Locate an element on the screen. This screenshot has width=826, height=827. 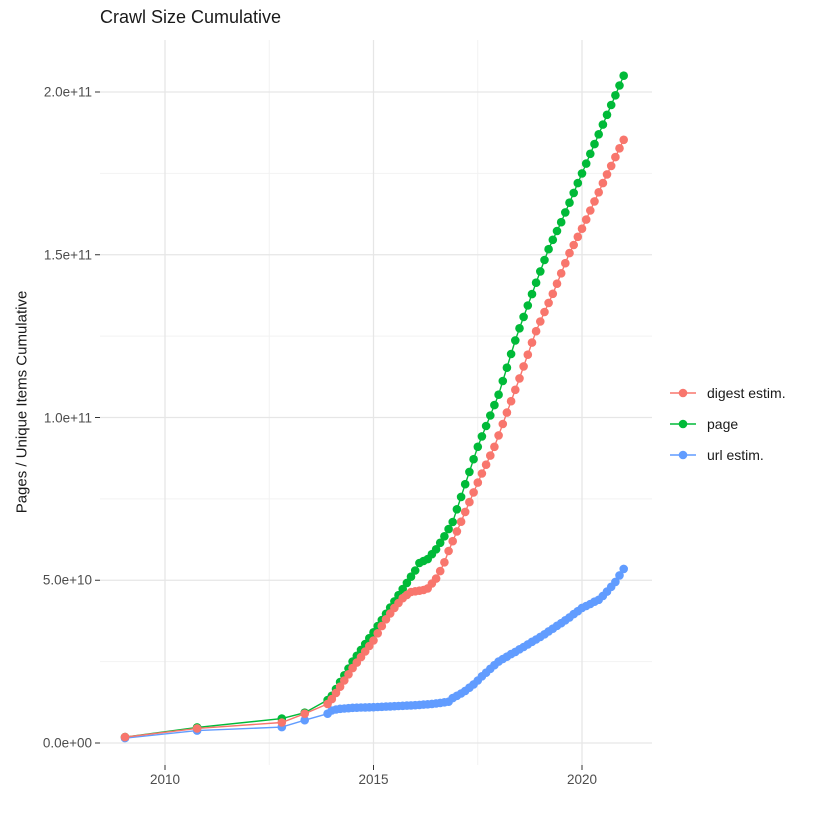
y-tick-label: 5.0e+10 is located at coordinates (67, 580).